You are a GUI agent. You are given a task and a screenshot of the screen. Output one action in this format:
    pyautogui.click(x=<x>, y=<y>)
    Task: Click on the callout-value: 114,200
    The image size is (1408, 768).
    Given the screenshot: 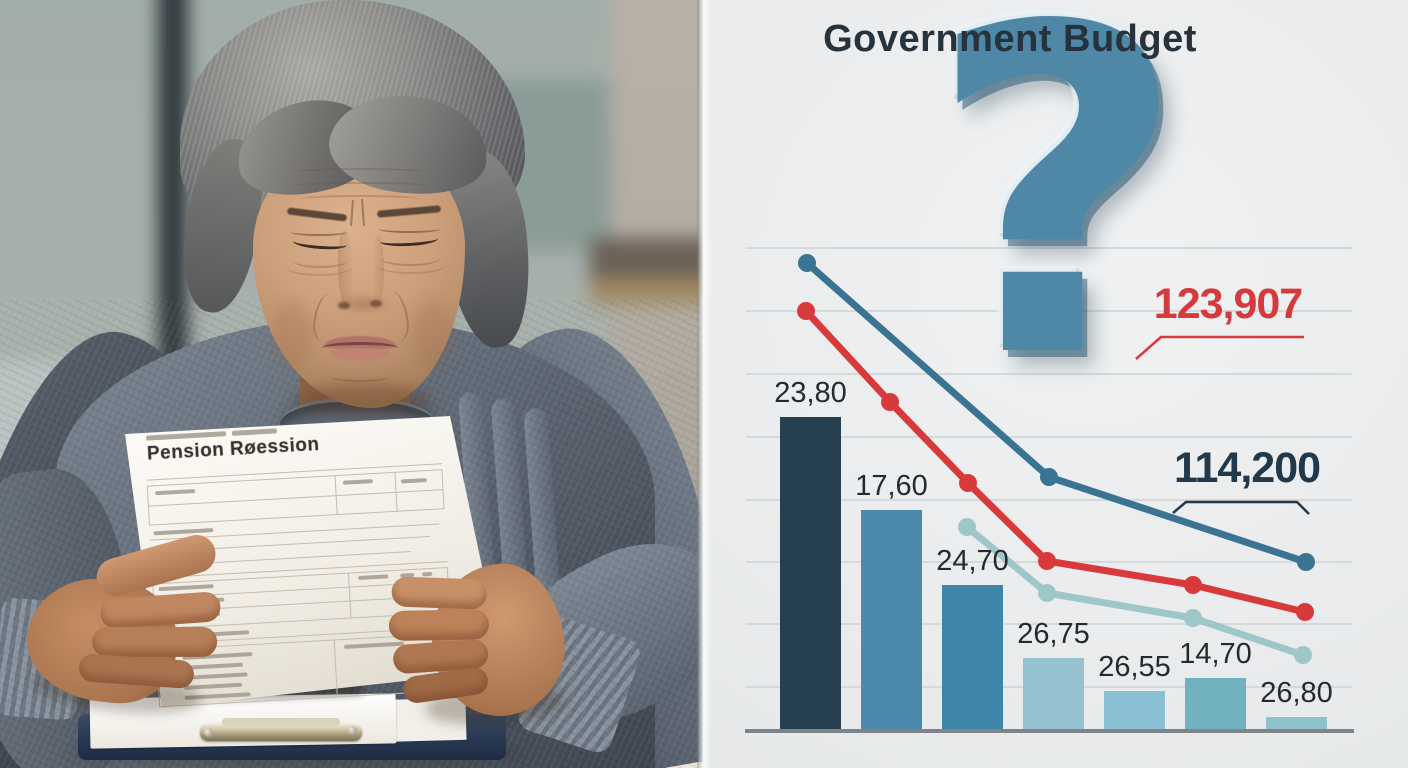 What is the action you would take?
    pyautogui.click(x=1247, y=468)
    